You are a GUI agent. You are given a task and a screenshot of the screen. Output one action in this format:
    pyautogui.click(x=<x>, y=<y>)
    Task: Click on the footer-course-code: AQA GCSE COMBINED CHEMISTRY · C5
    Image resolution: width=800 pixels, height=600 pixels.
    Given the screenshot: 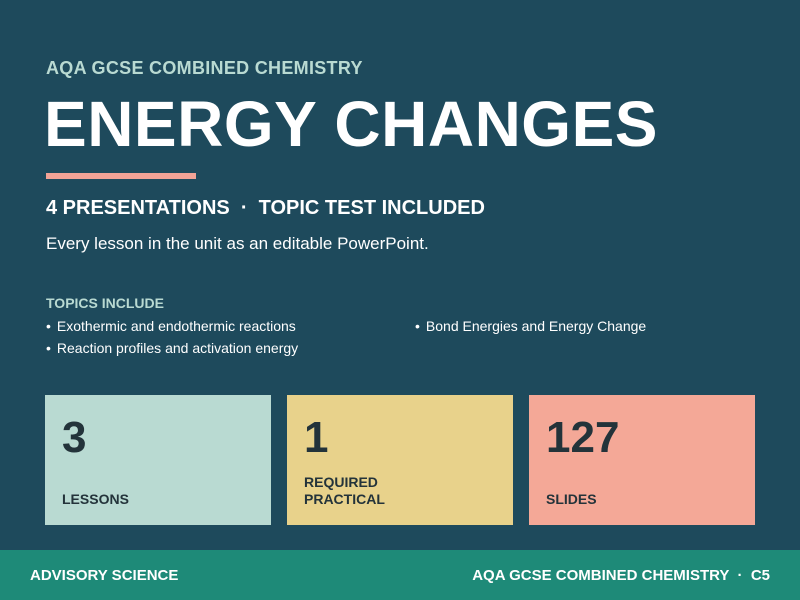 What is the action you would take?
    pyautogui.click(x=621, y=575)
    